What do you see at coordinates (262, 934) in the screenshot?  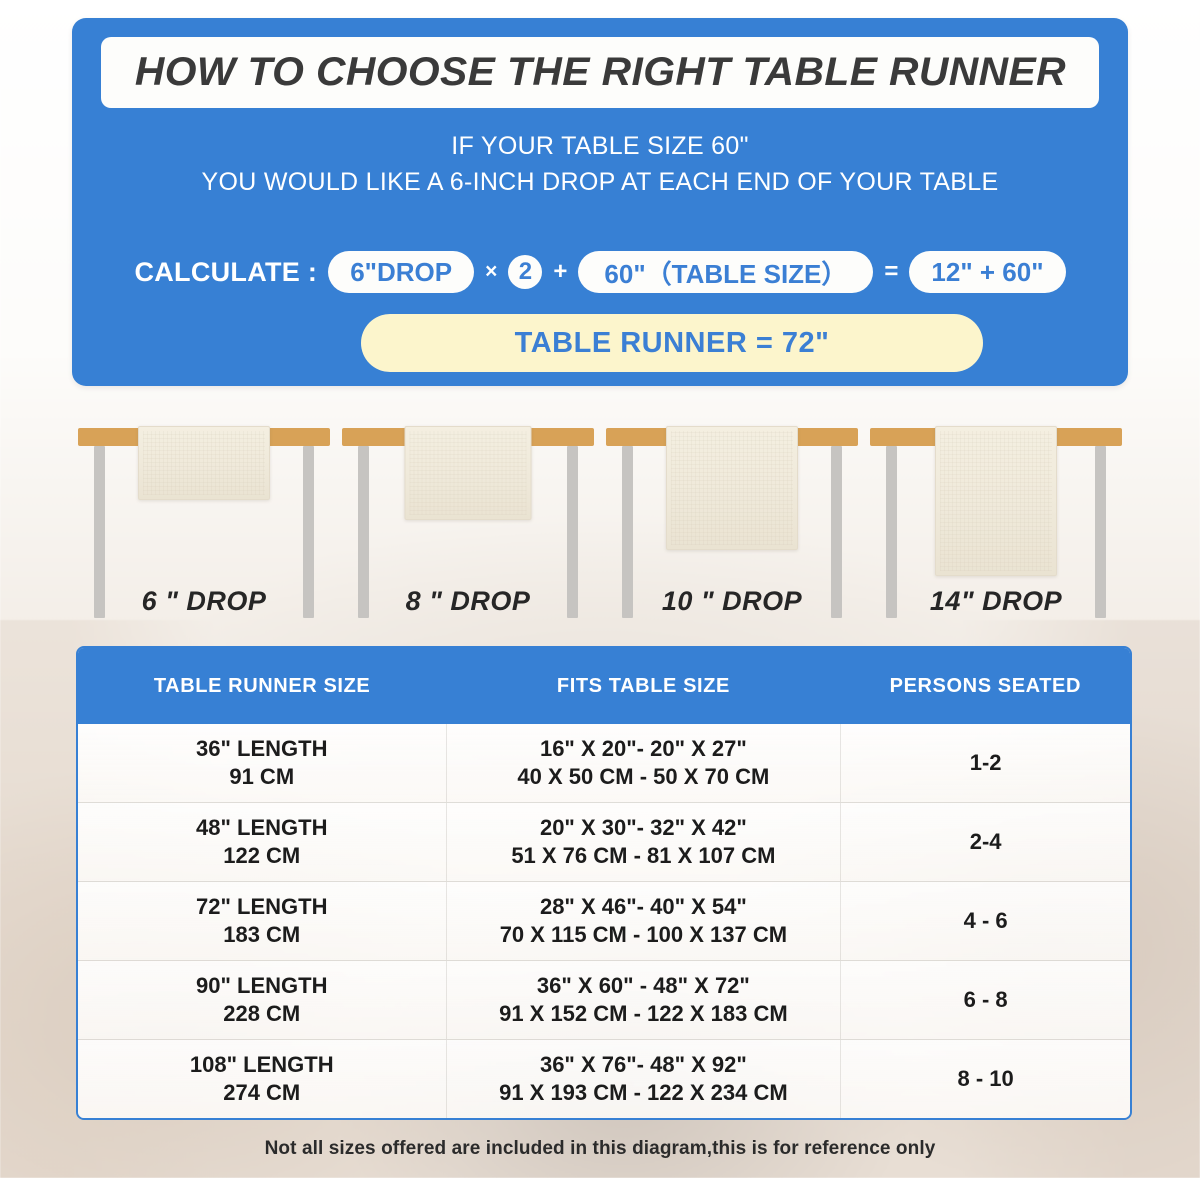 I see `runner-length-cm: 183 CM` at bounding box center [262, 934].